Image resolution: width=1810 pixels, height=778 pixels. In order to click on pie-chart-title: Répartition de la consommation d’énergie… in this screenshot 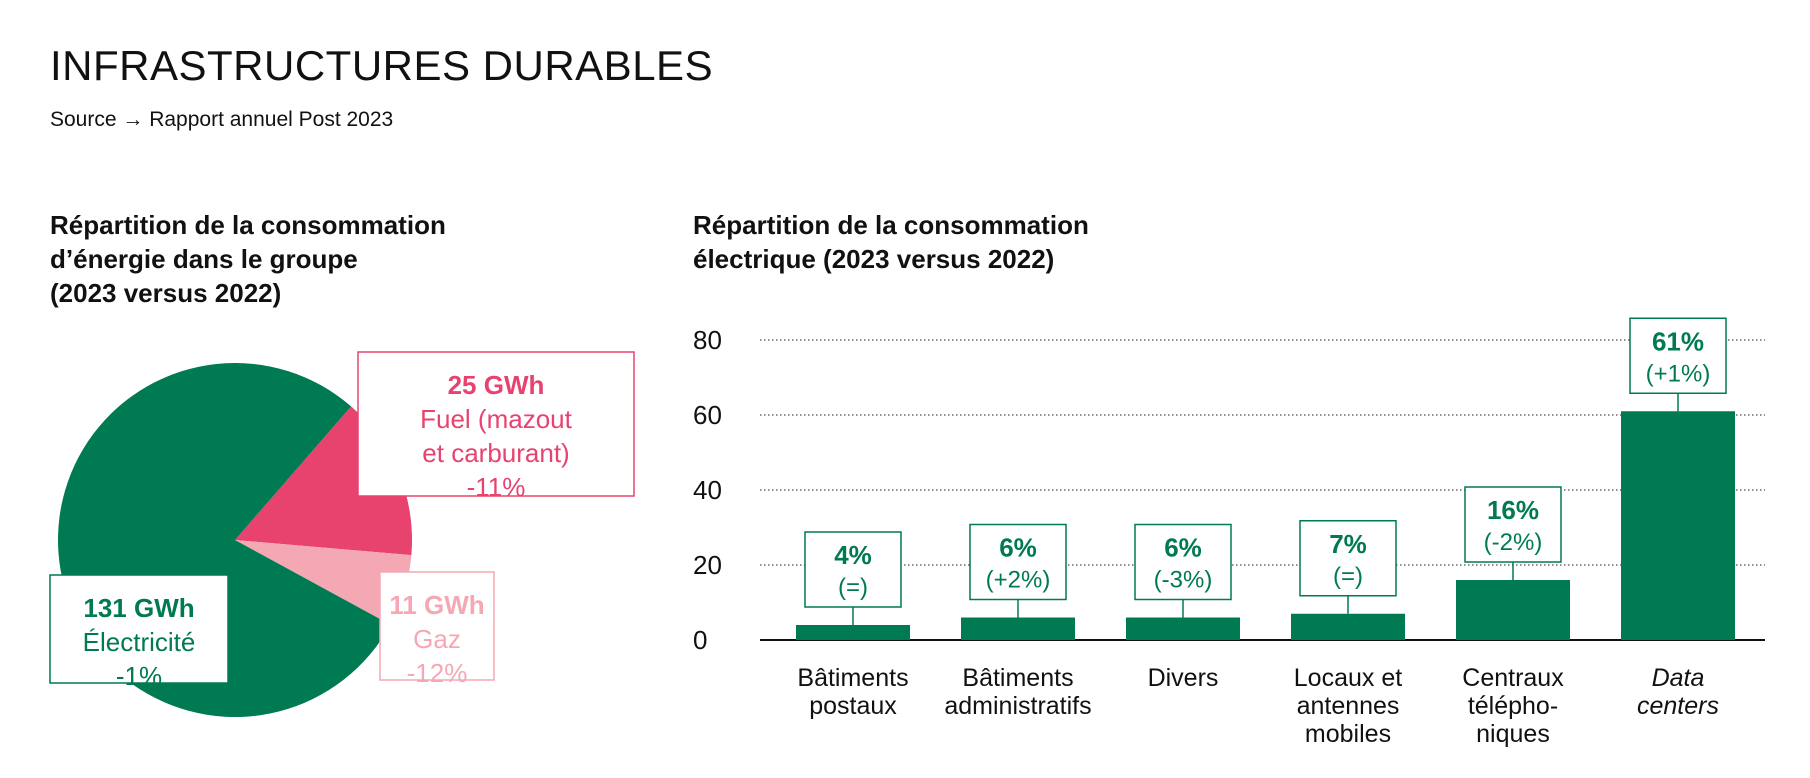, I will do `click(248, 259)`.